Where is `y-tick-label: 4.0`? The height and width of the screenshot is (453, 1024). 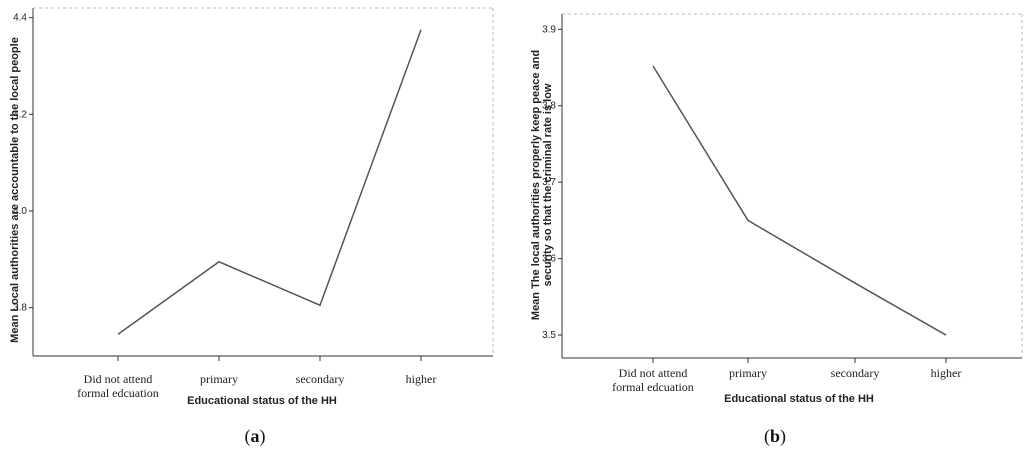
y-tick-label: 4.0 is located at coordinates (20, 211).